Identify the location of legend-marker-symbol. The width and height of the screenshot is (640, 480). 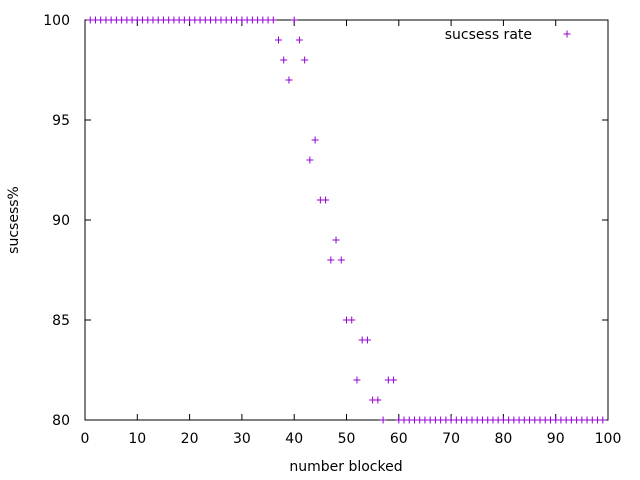
(567, 34).